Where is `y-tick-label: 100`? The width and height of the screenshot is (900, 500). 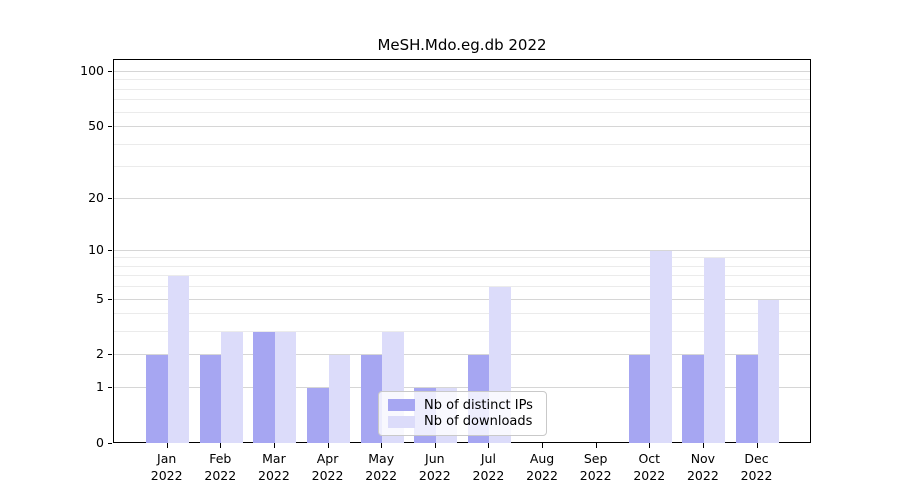 y-tick-label: 100 is located at coordinates (92, 70).